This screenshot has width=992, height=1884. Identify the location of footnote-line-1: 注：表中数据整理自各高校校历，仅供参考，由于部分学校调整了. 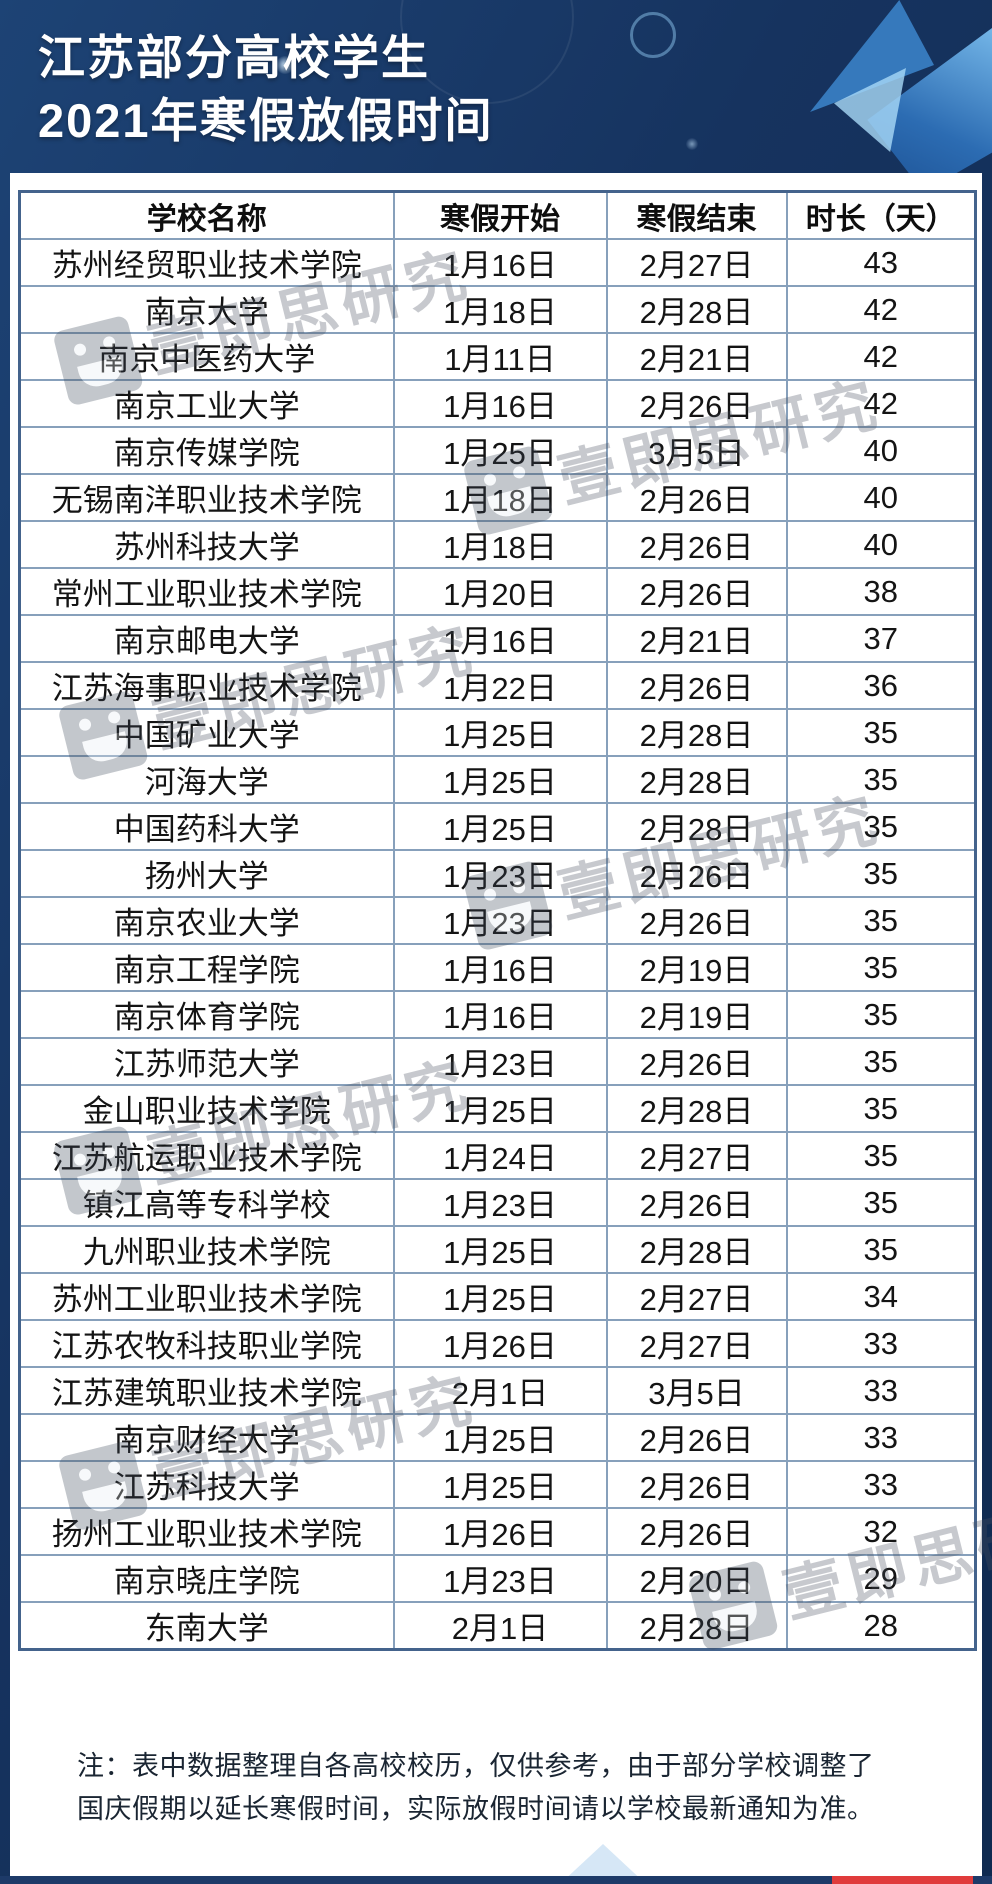
(476, 1766).